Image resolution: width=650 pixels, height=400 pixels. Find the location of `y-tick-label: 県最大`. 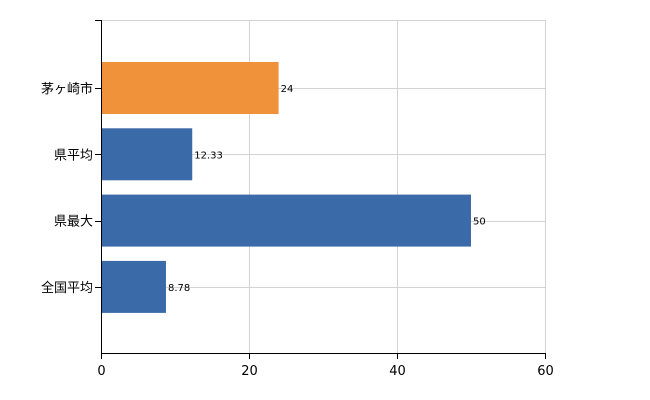

y-tick-label: 県最大 is located at coordinates (73, 222).